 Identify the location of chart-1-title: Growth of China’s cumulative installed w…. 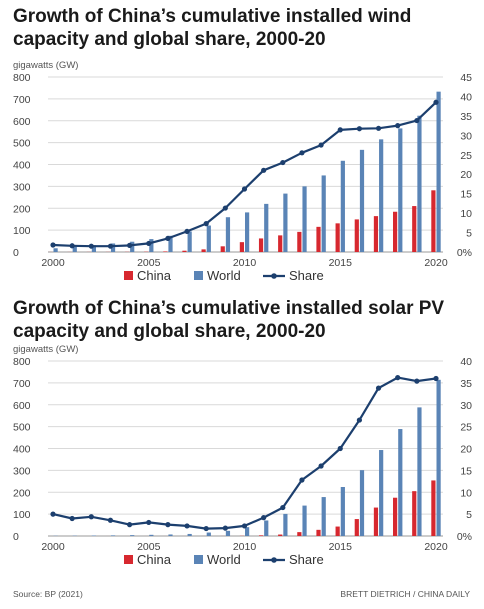
(212, 28).